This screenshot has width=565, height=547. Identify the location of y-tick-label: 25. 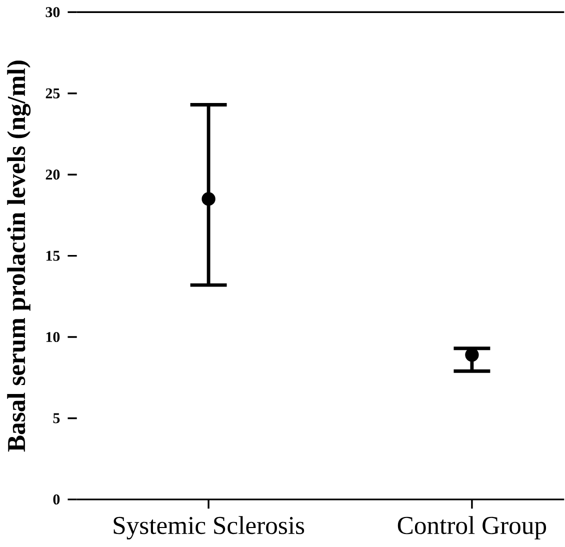
(53, 93).